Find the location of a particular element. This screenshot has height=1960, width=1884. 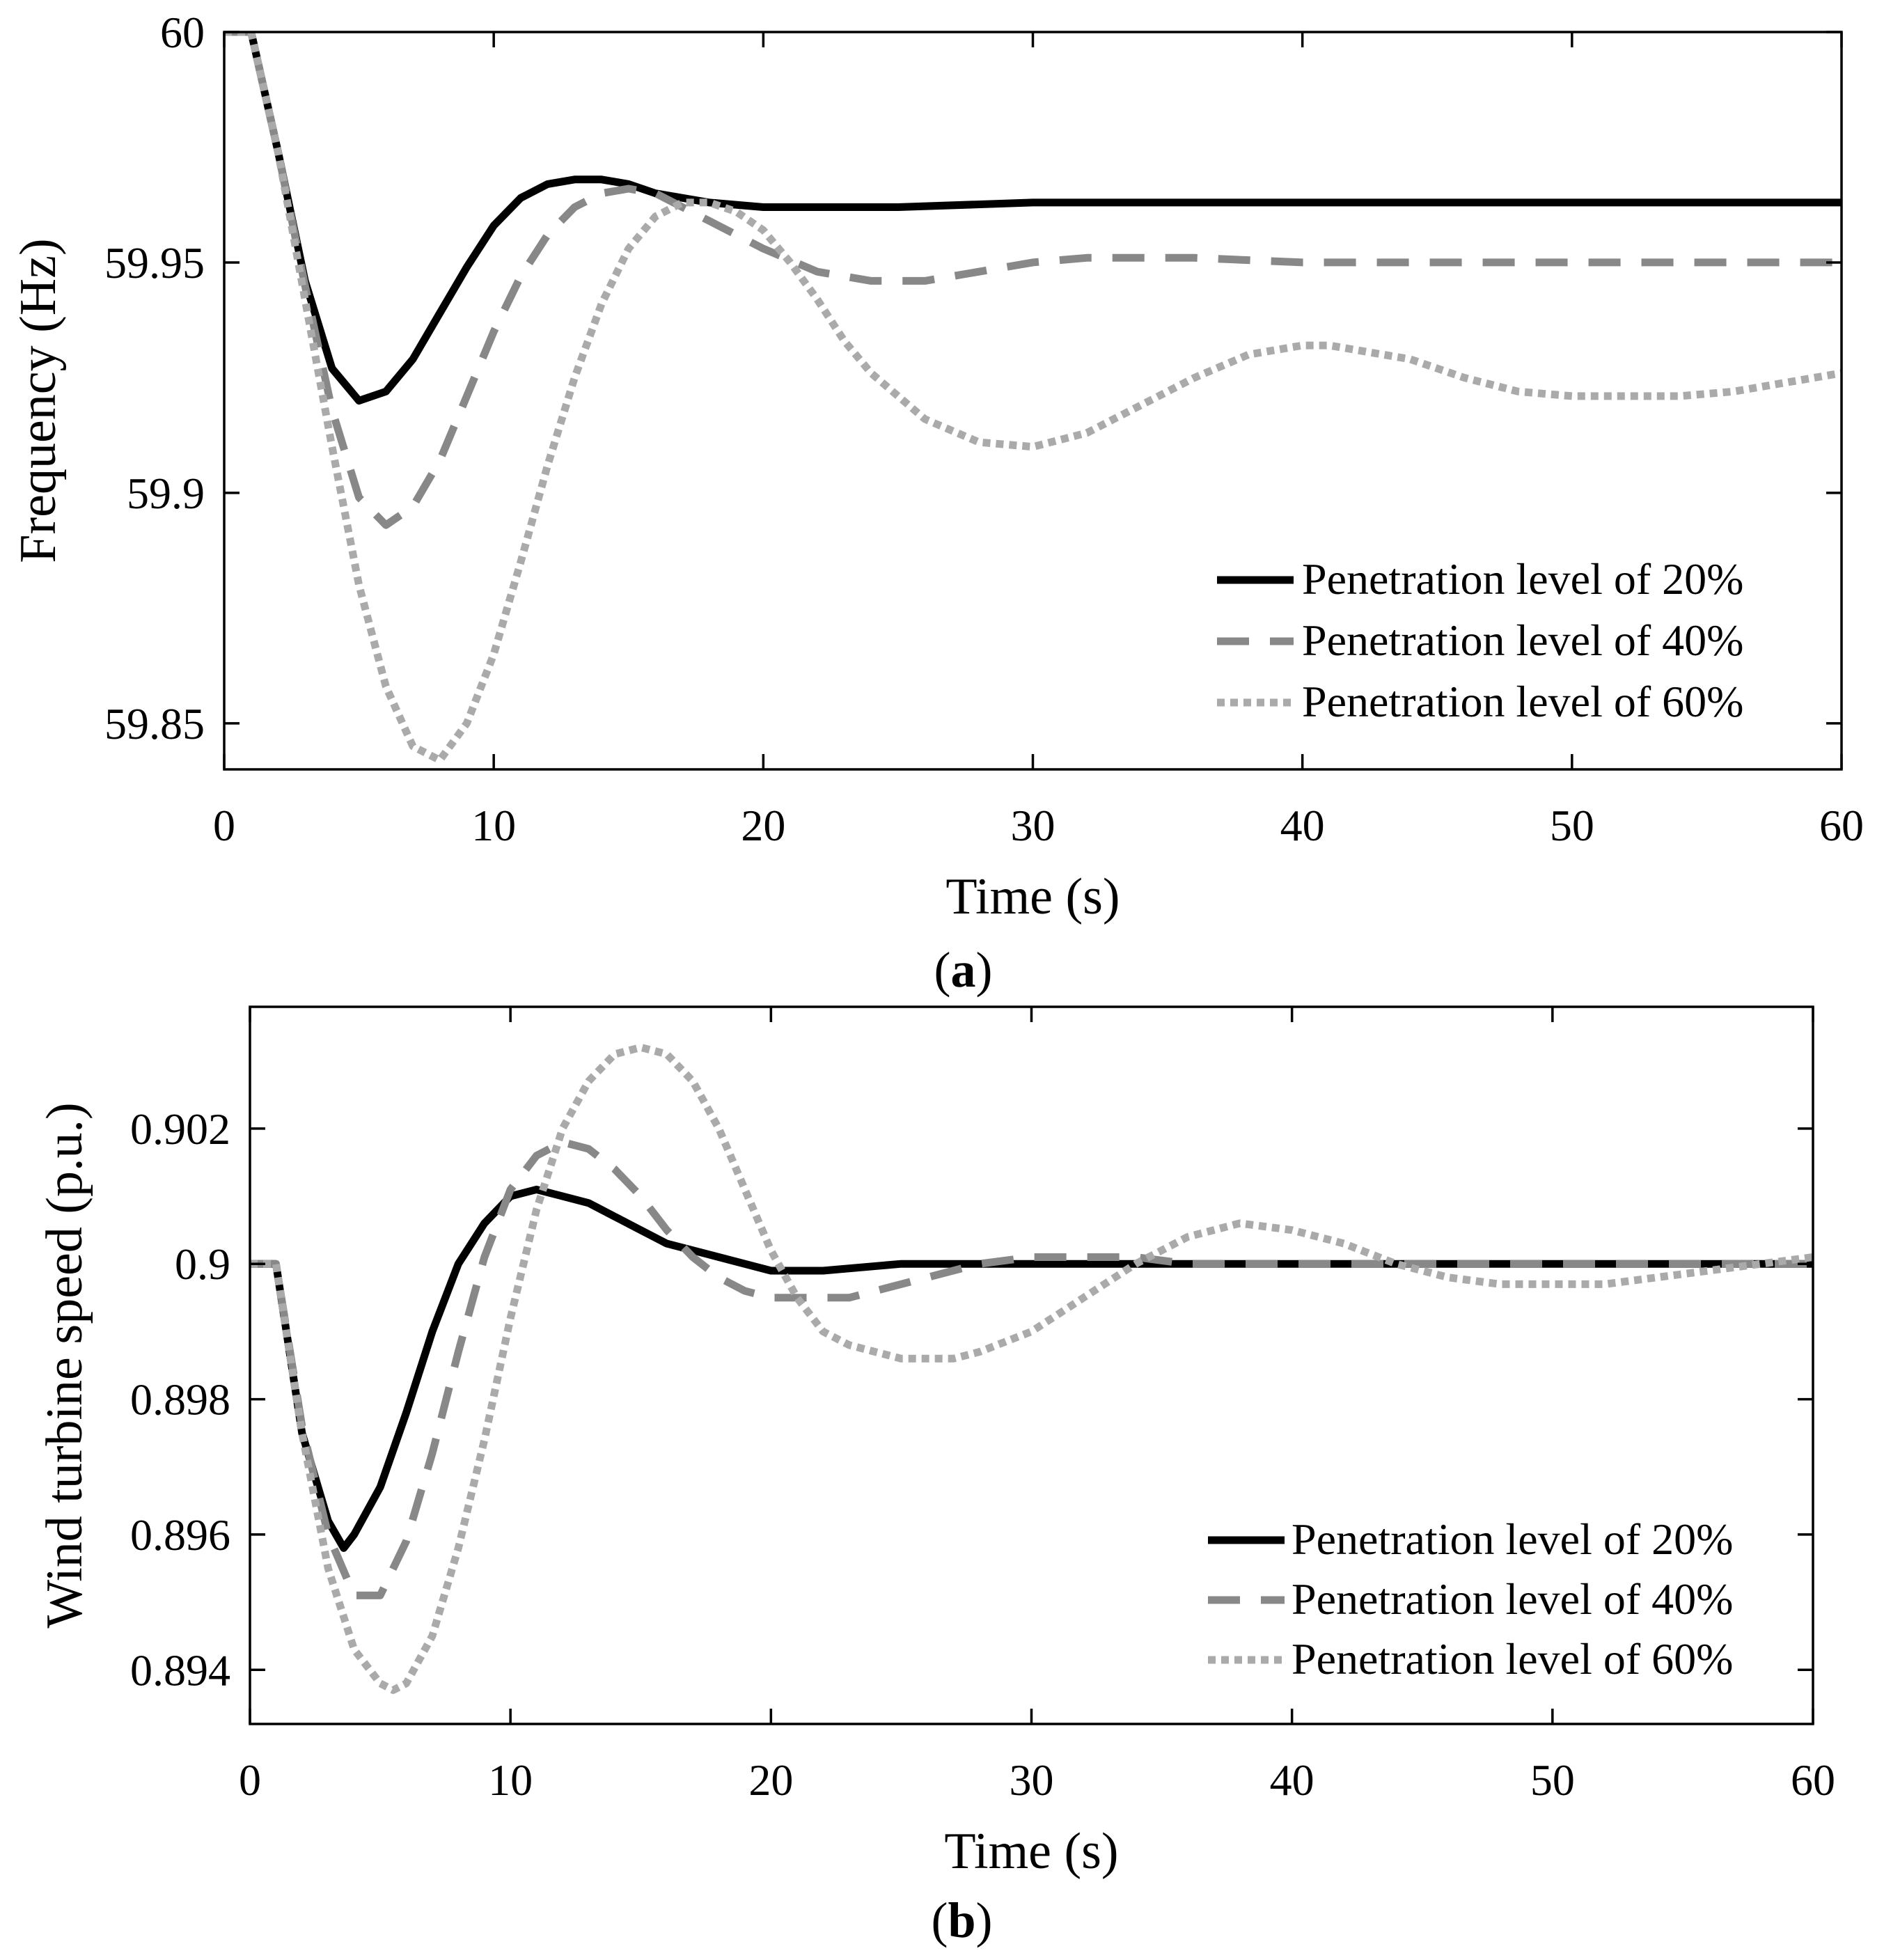

y-axis-label: Wind turbine speed (p.u.) is located at coordinates (64, 1365).